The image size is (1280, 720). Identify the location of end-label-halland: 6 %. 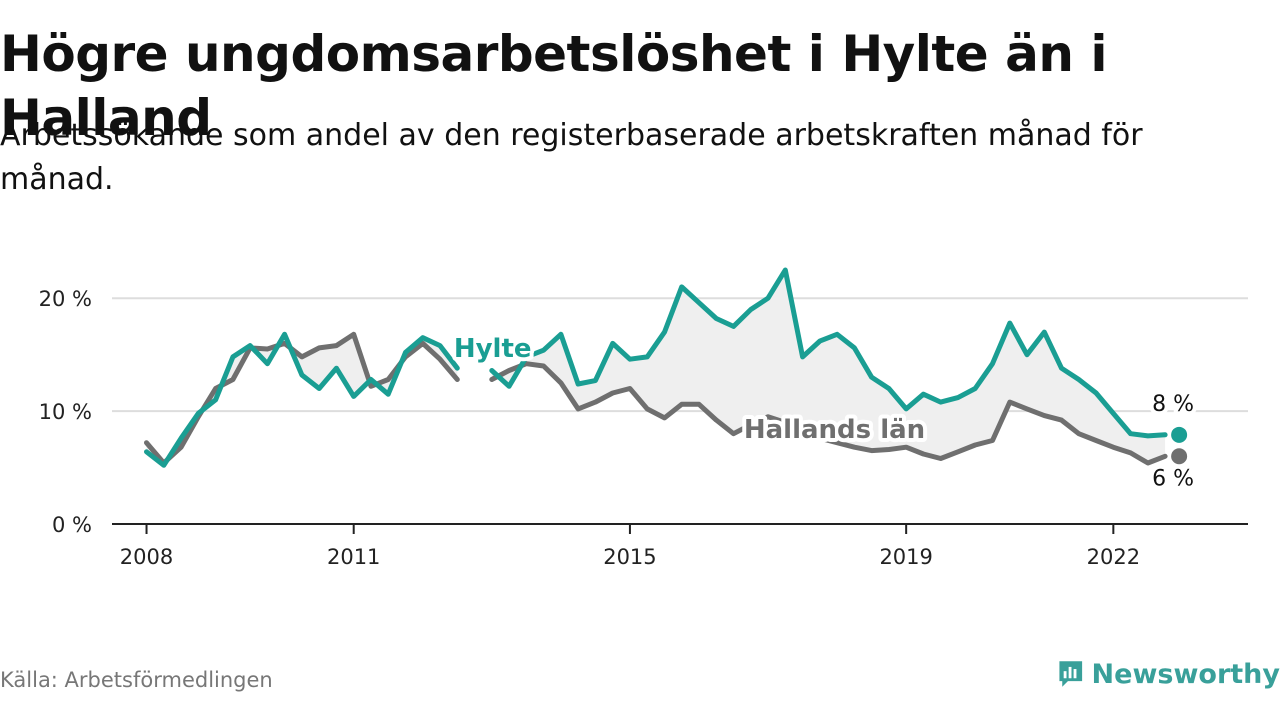
(1173, 479).